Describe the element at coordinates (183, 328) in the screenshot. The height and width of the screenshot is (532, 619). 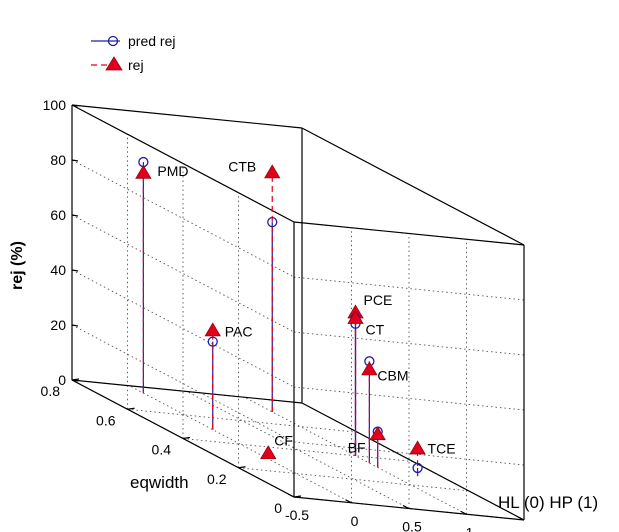
I see `grid-line-back-left-z2` at that location.